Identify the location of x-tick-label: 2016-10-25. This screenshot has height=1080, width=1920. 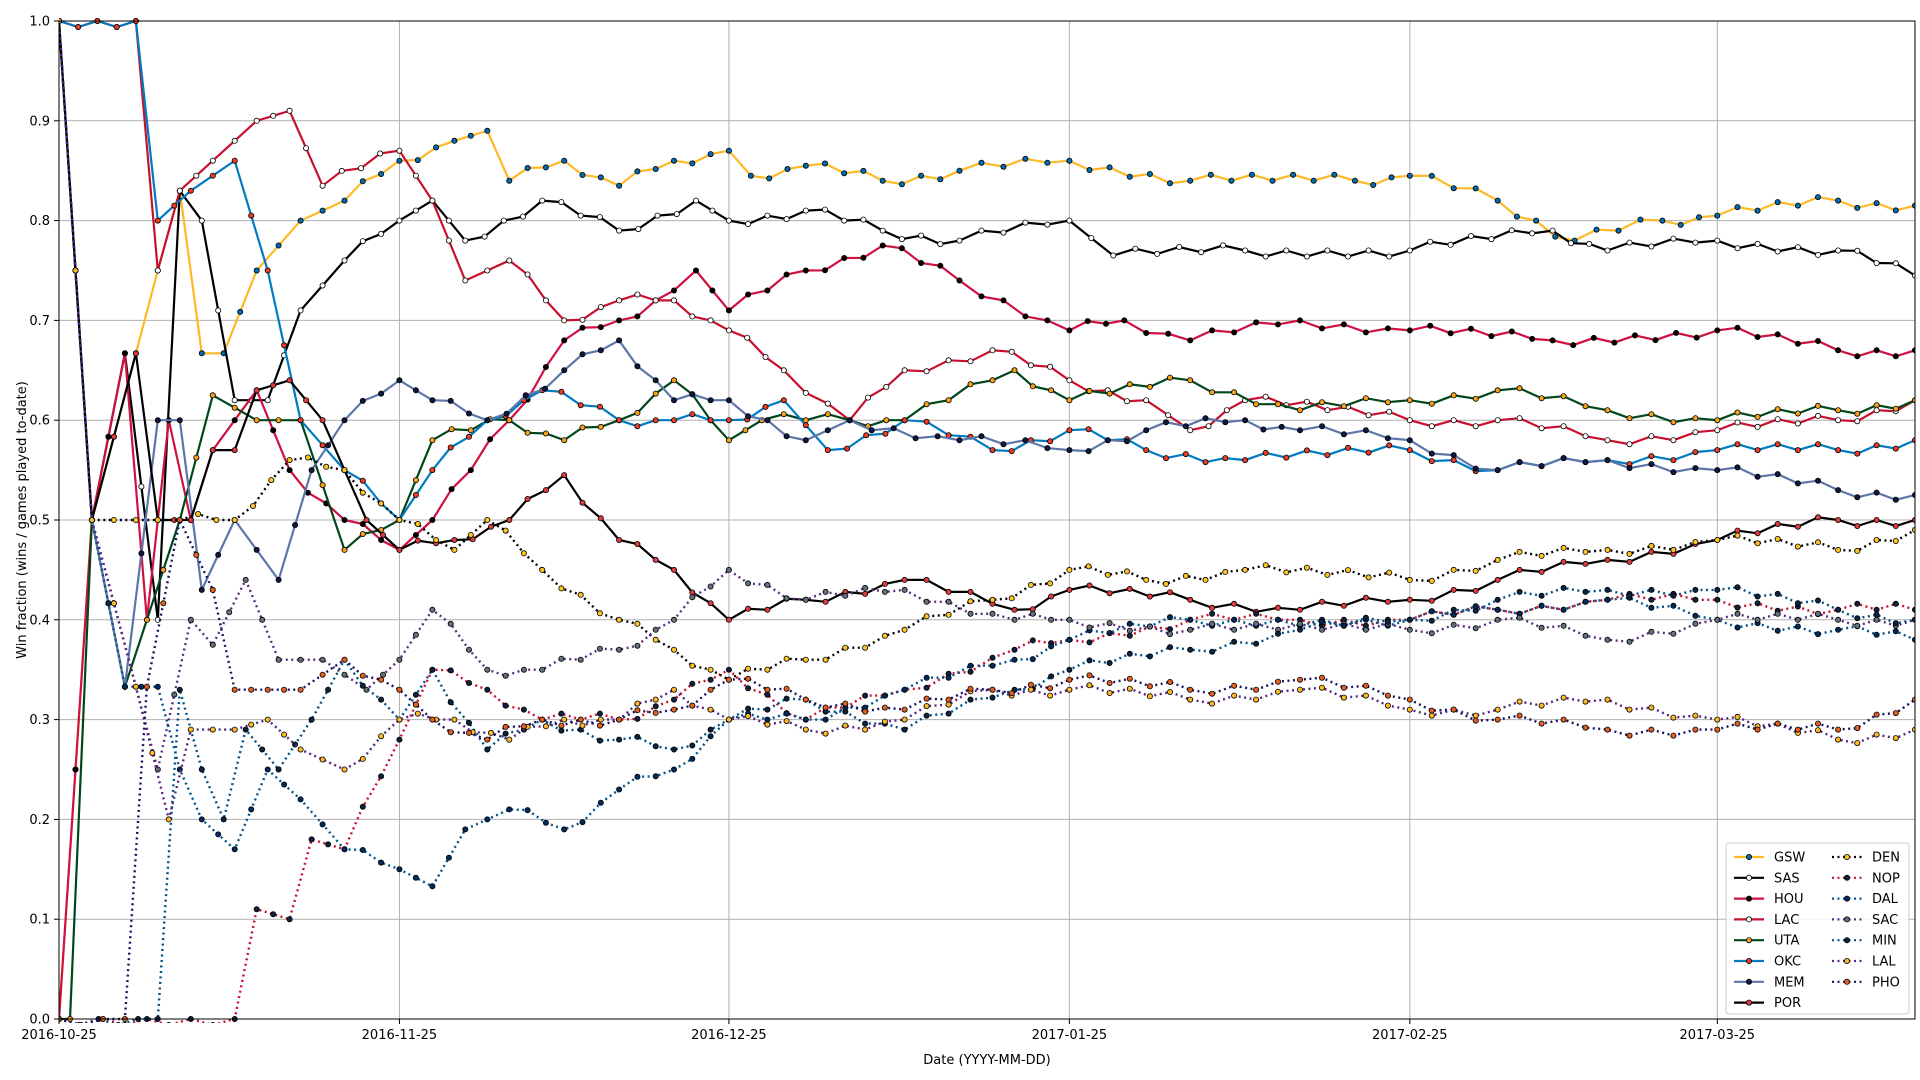
(59, 1035).